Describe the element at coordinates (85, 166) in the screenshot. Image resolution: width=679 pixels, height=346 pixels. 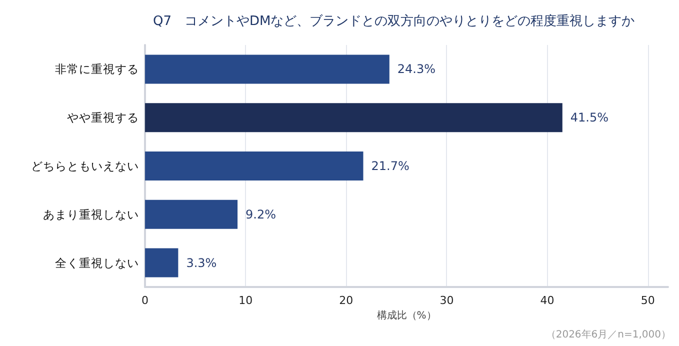
I see `y-tick-label: どちらともいえない` at that location.